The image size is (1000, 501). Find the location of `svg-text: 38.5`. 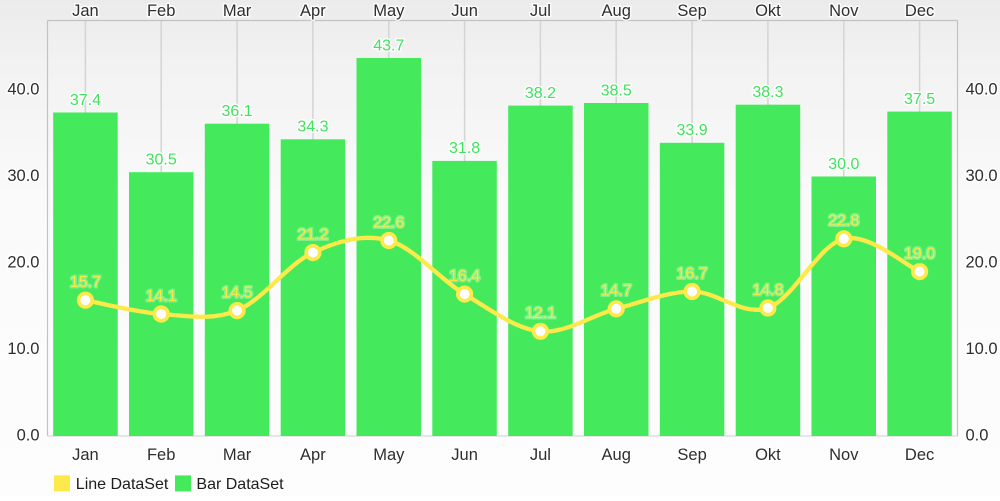

svg-text: 38.5 is located at coordinates (616, 90).